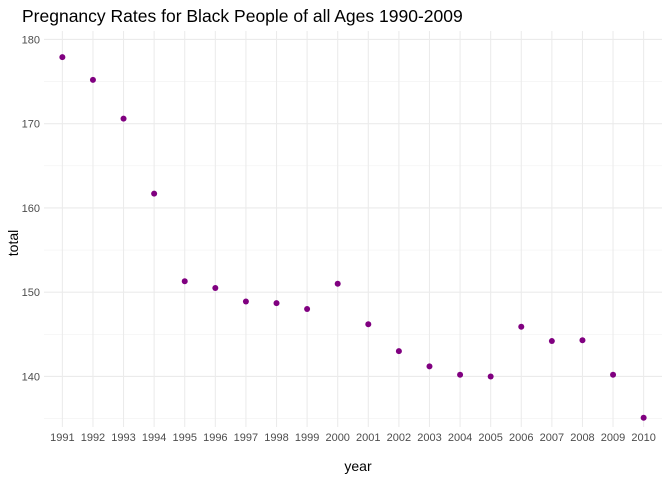 The height and width of the screenshot is (480, 672). I want to click on x-tick-label: 1992, so click(93, 438).